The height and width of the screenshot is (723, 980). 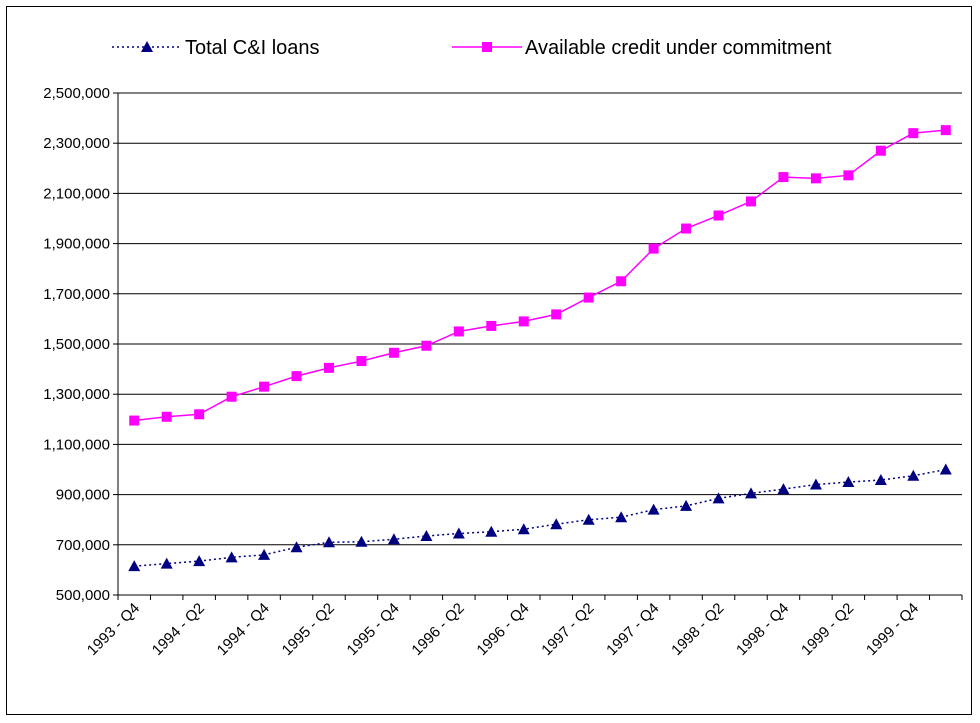 I want to click on series-line, so click(x=540, y=517).